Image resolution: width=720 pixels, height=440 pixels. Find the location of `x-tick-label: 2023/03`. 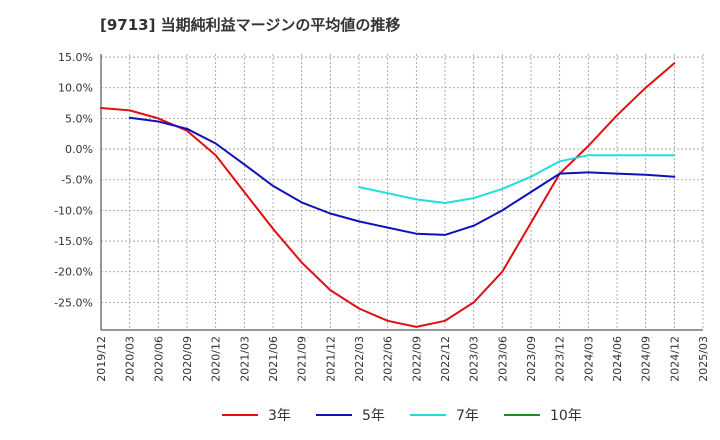

x-tick-label: 2023/03 is located at coordinates (474, 359).